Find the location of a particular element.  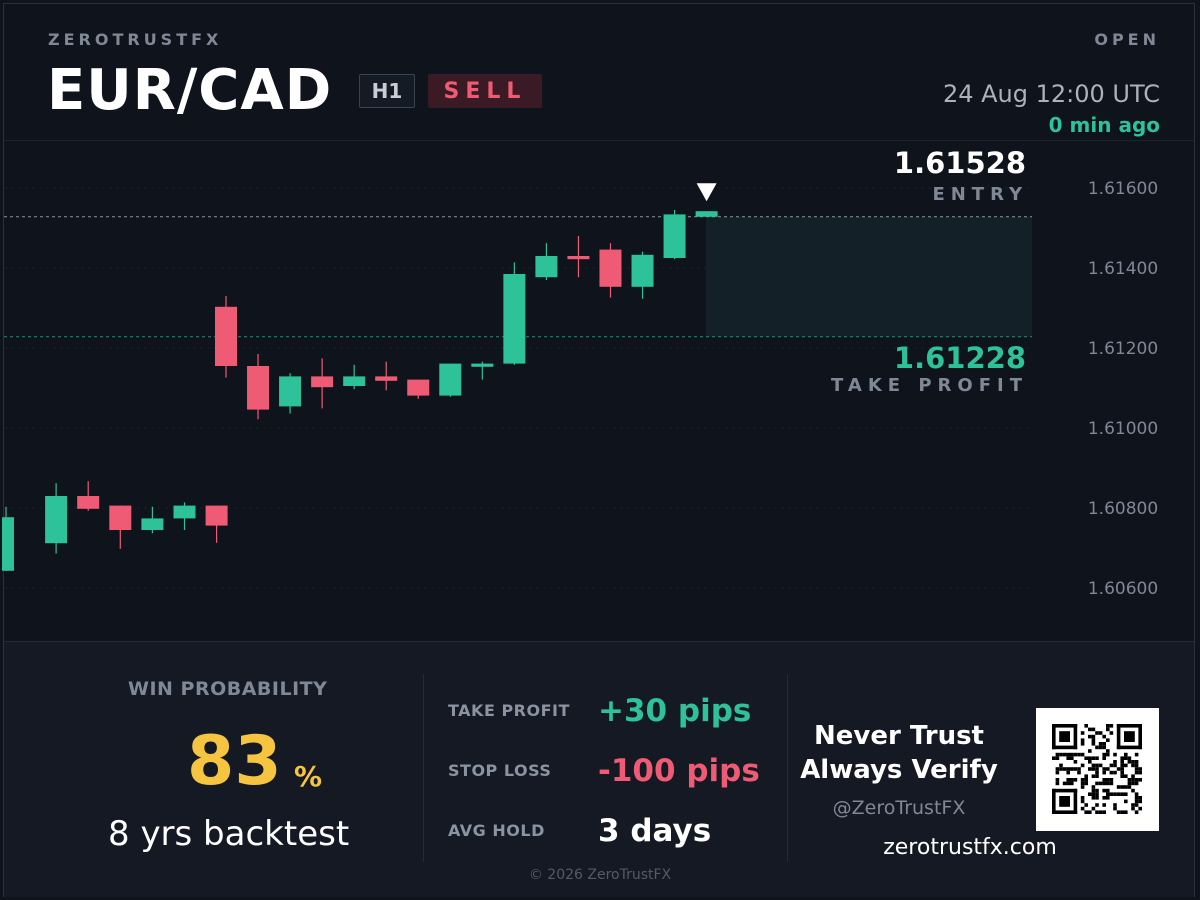

brand-name: ZEROTRUSTFX is located at coordinates (135, 39).